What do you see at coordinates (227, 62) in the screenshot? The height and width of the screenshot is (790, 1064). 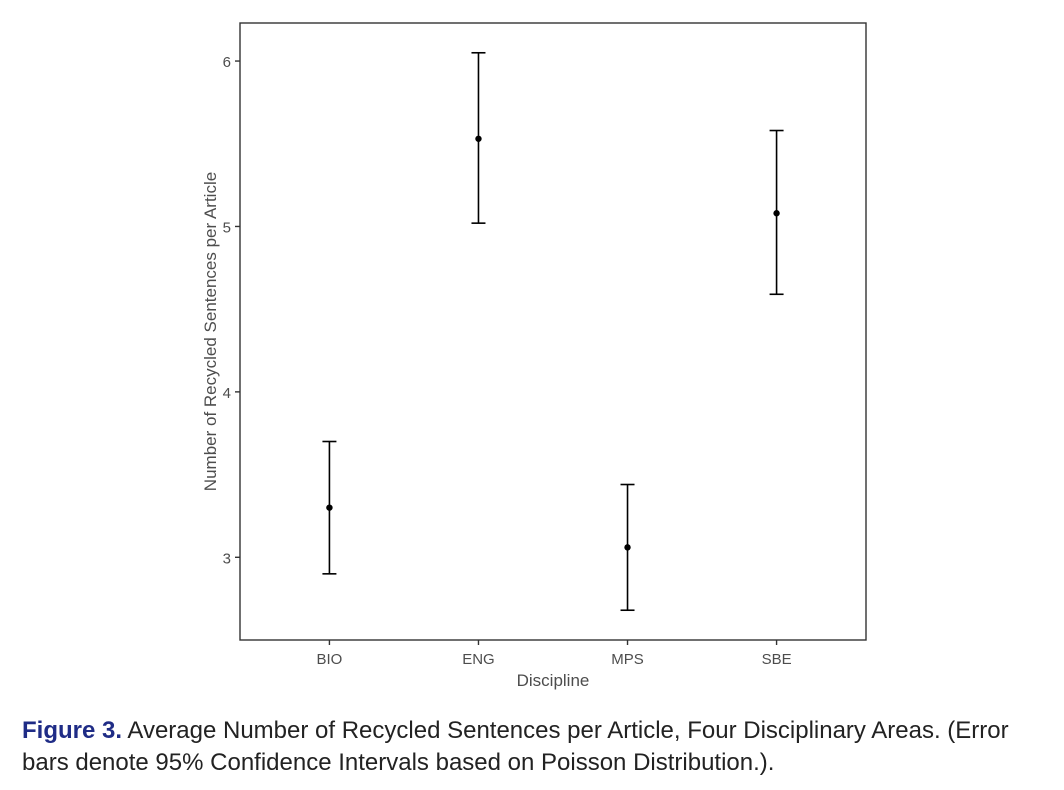 I see `y-tick-label: 6` at bounding box center [227, 62].